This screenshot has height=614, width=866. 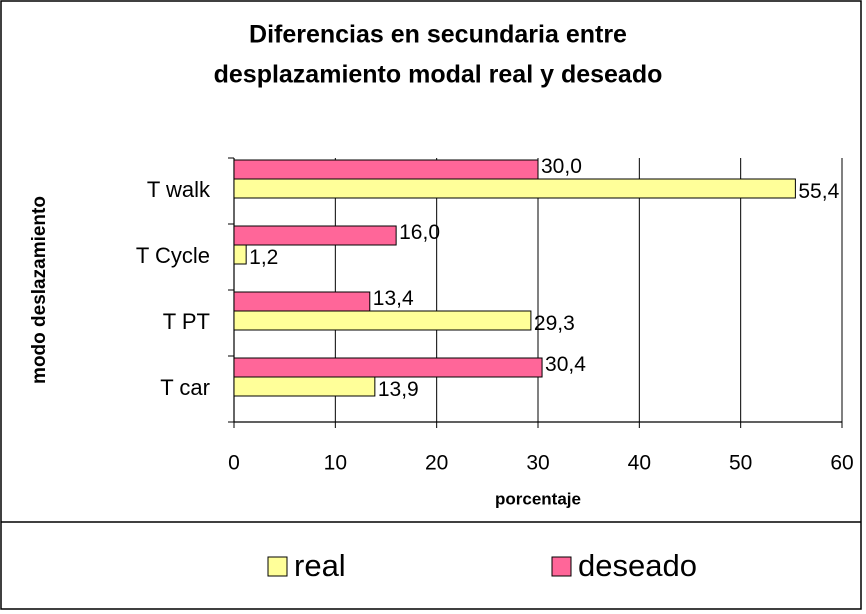 What do you see at coordinates (39, 290) in the screenshot?
I see `y-axis-label: modo deslazamiento` at bounding box center [39, 290].